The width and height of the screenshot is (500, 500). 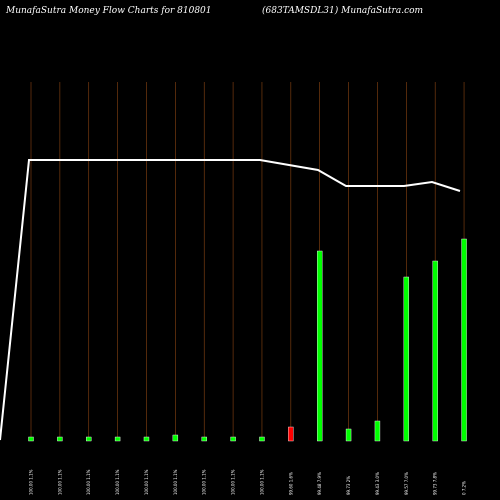 I want to click on x-tick-label: 99.43 3.0%, so click(x=377, y=483).